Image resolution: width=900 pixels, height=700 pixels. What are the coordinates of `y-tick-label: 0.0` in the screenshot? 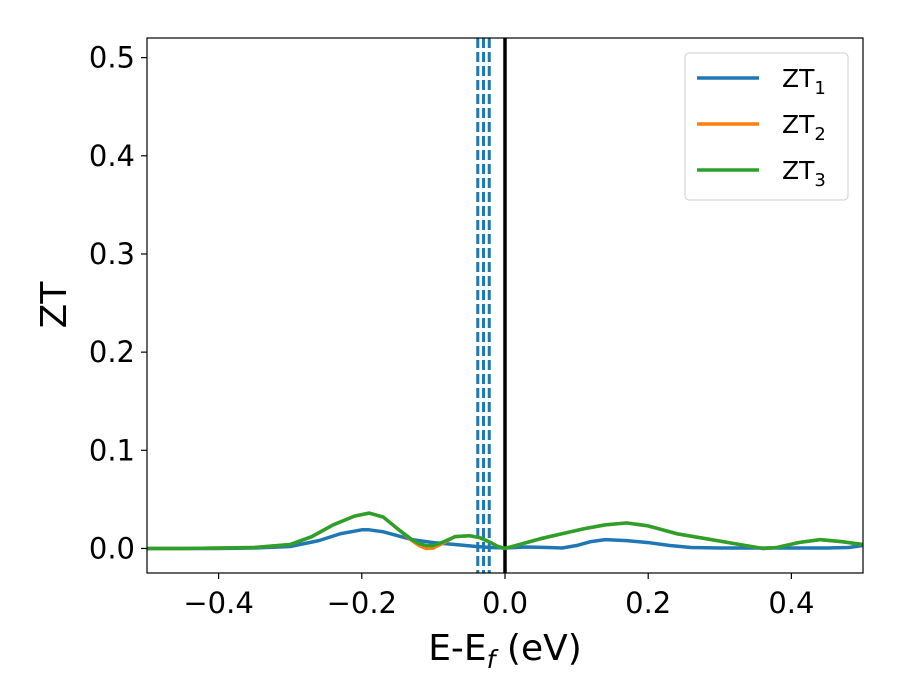 It's located at (112, 548).